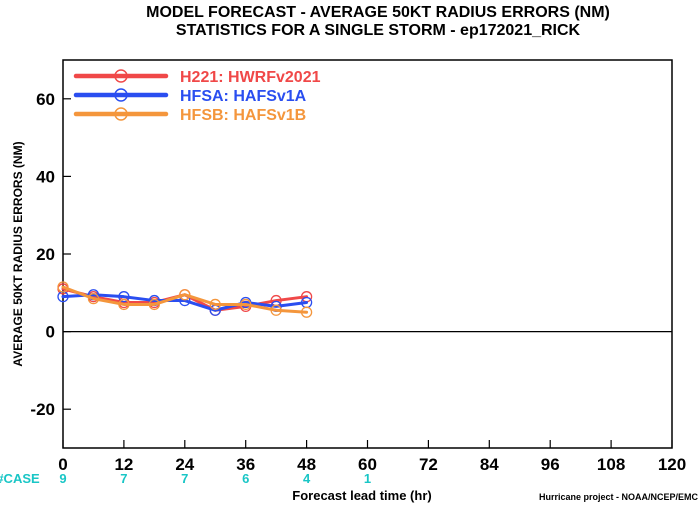  Describe the element at coordinates (367, 464) in the screenshot. I see `x-tick-label: 60` at that location.